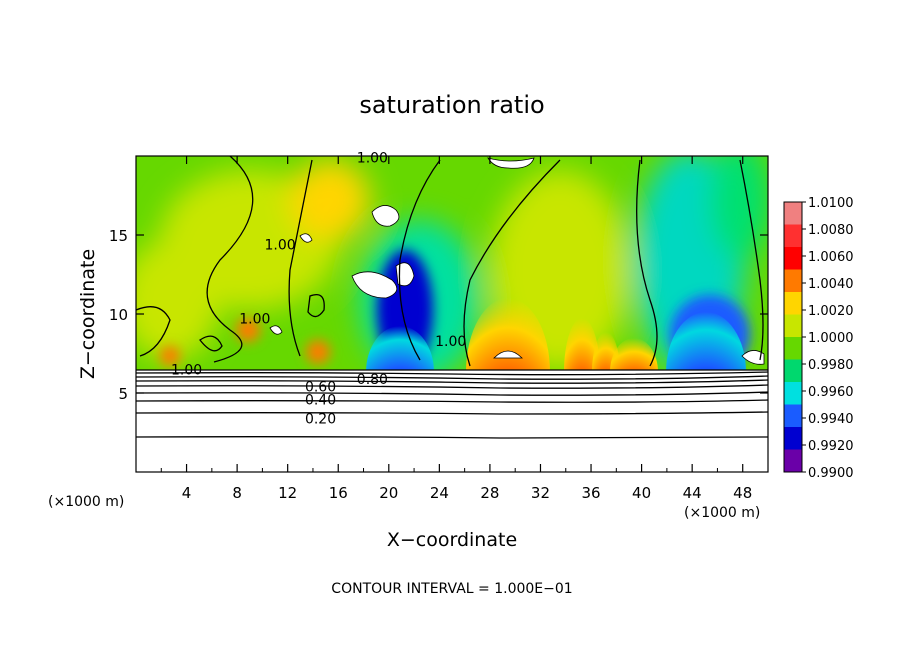 This screenshot has height=658, width=904. Describe the element at coordinates (118, 315) in the screenshot. I see `y-tick-label: 10` at that location.